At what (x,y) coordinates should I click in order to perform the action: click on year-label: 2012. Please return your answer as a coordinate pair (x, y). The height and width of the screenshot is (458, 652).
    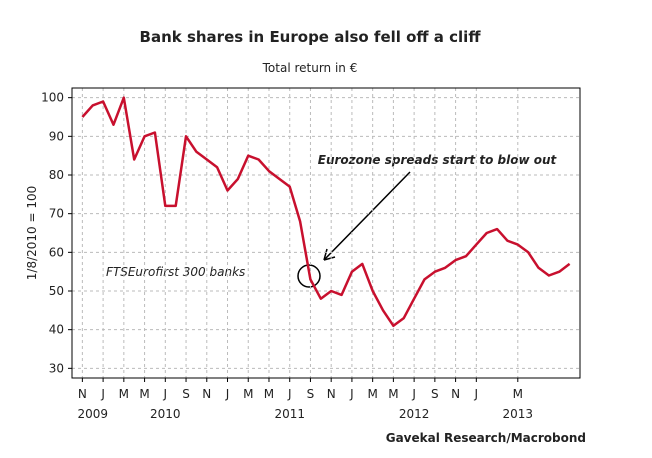
    Looking at the image, I should click on (414, 414).